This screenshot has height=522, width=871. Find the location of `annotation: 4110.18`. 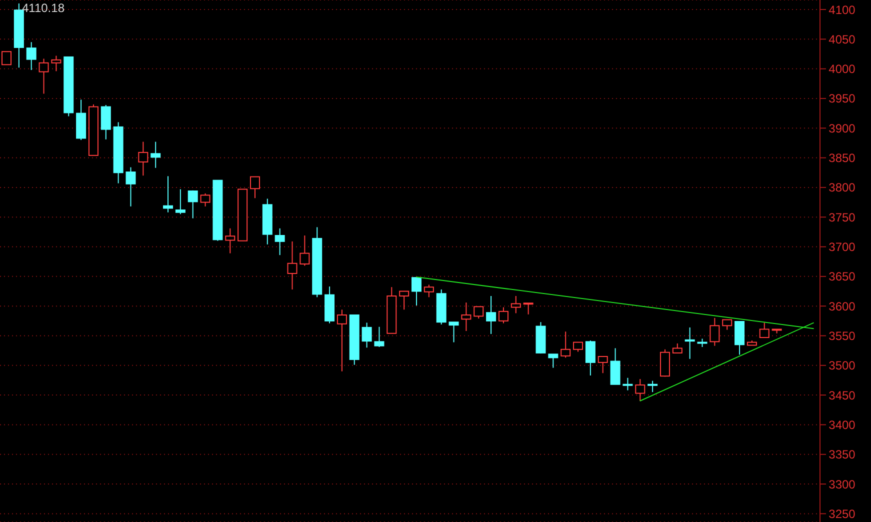

annotation: 4110.18 is located at coordinates (43, 8).